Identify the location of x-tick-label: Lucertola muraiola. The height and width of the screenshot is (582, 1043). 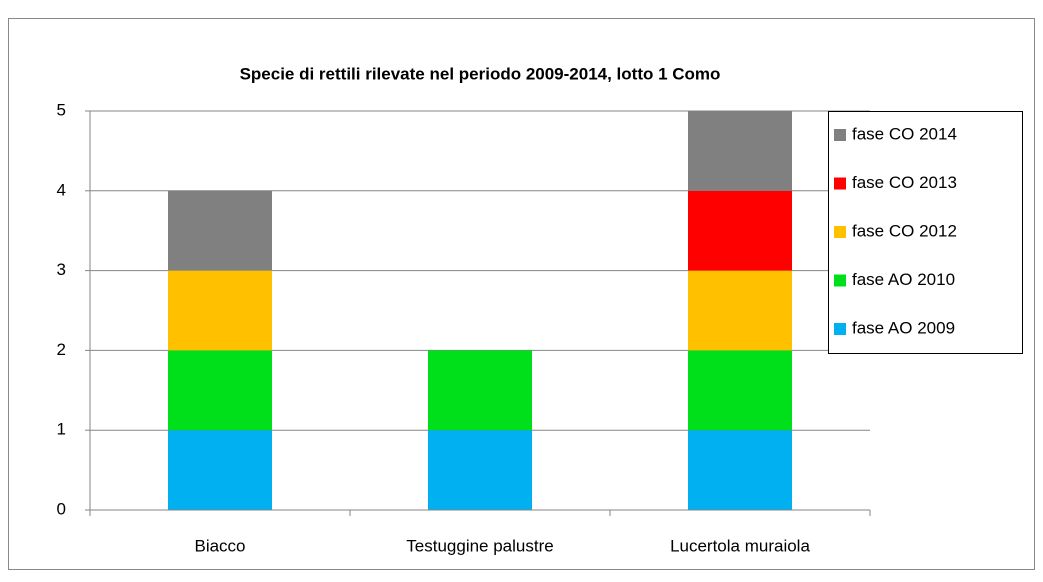
(740, 545).